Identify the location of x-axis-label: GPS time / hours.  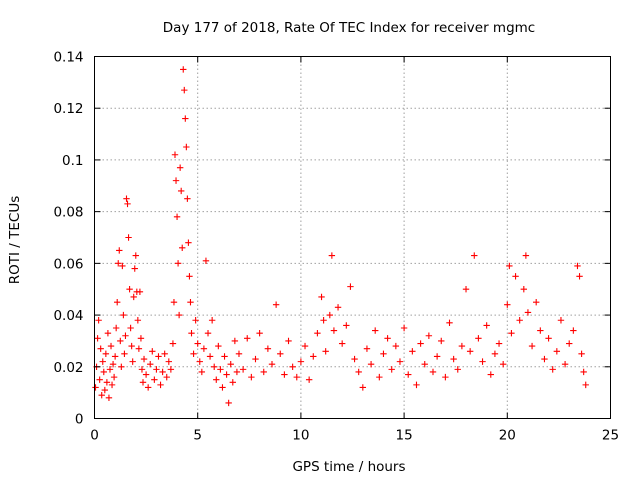
(348, 467).